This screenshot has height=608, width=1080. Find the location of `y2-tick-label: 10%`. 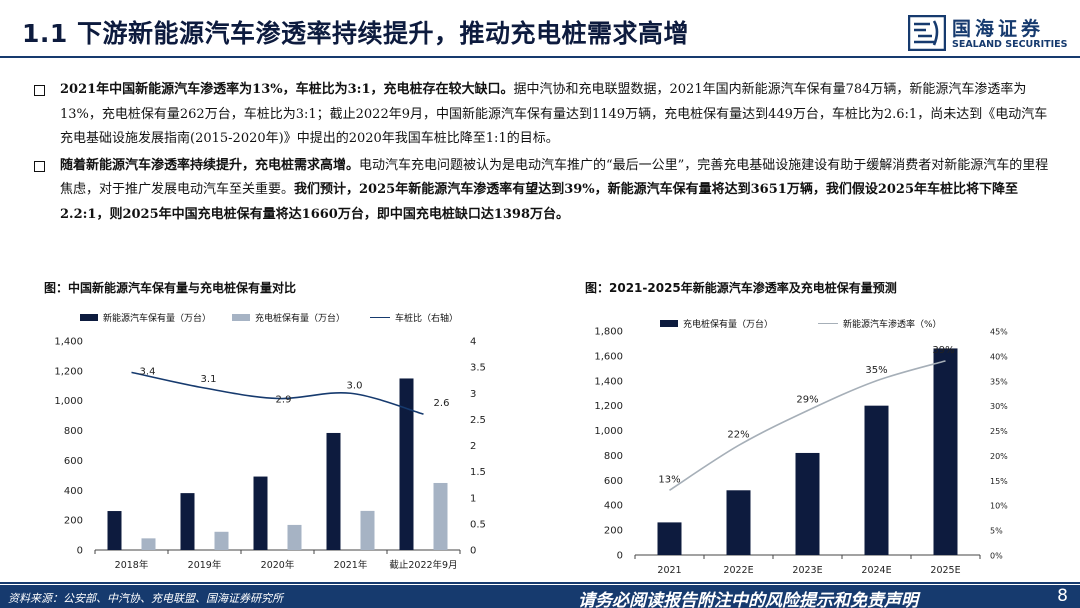

y2-tick-label: 10% is located at coordinates (999, 506).